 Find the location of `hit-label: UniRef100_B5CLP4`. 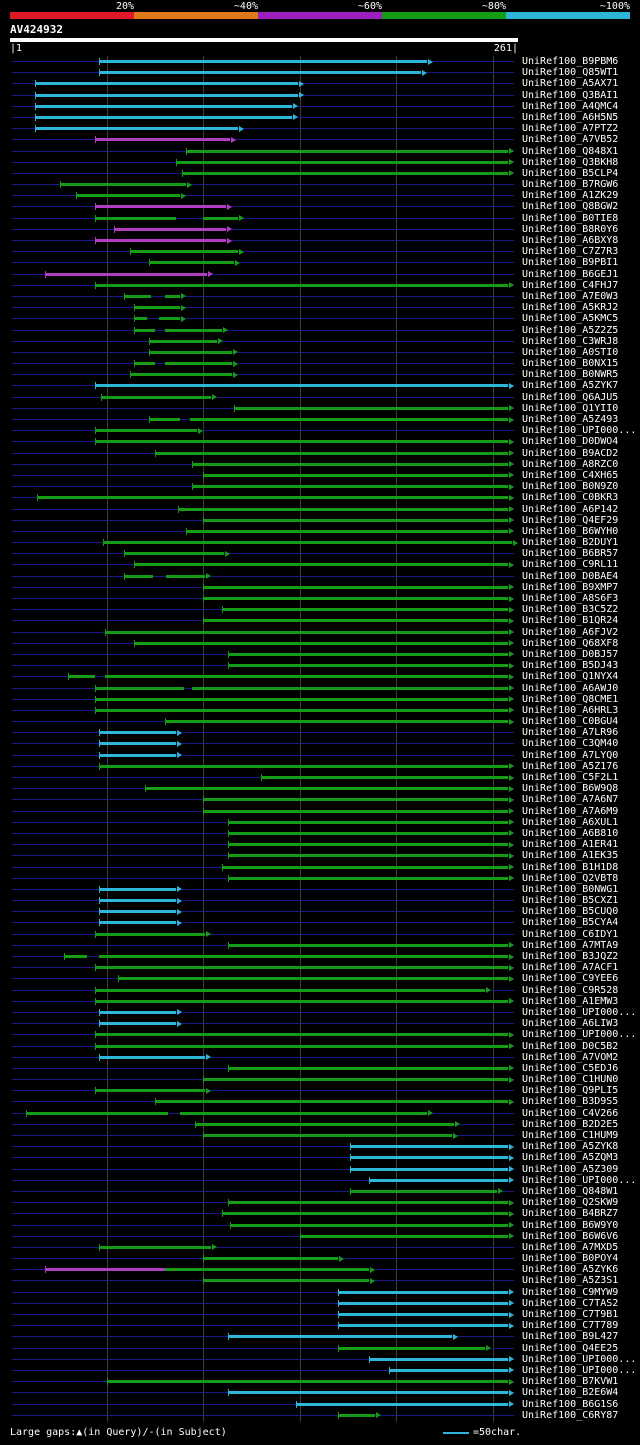

hit-label: UniRef100_B5CLP4 is located at coordinates (570, 173).